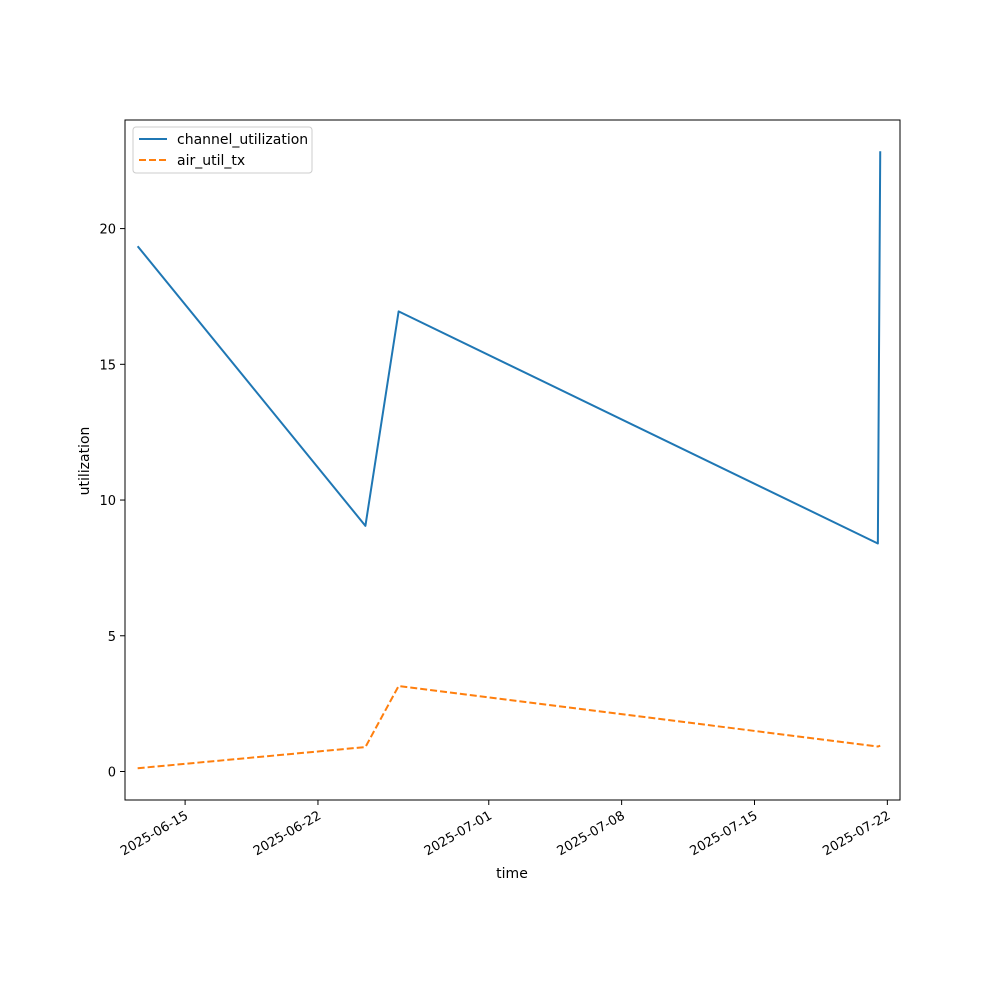 Image resolution: width=1000 pixels, height=1000 pixels. I want to click on y-tick-label: 0, so click(112, 772).